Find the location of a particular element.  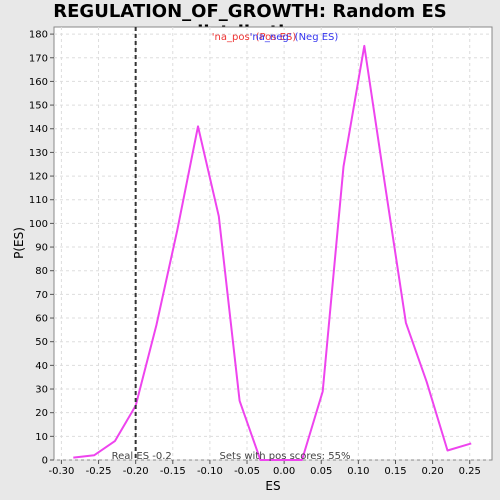

y-tick-label: 70 is located at coordinates (41, 295).